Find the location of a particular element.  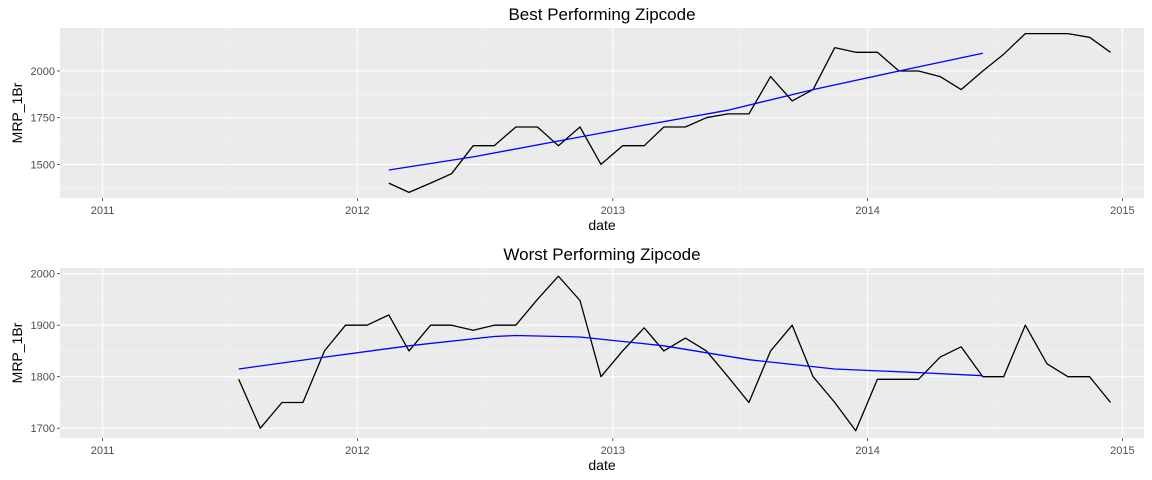

y-tick-label: 1800 is located at coordinates (43, 378).